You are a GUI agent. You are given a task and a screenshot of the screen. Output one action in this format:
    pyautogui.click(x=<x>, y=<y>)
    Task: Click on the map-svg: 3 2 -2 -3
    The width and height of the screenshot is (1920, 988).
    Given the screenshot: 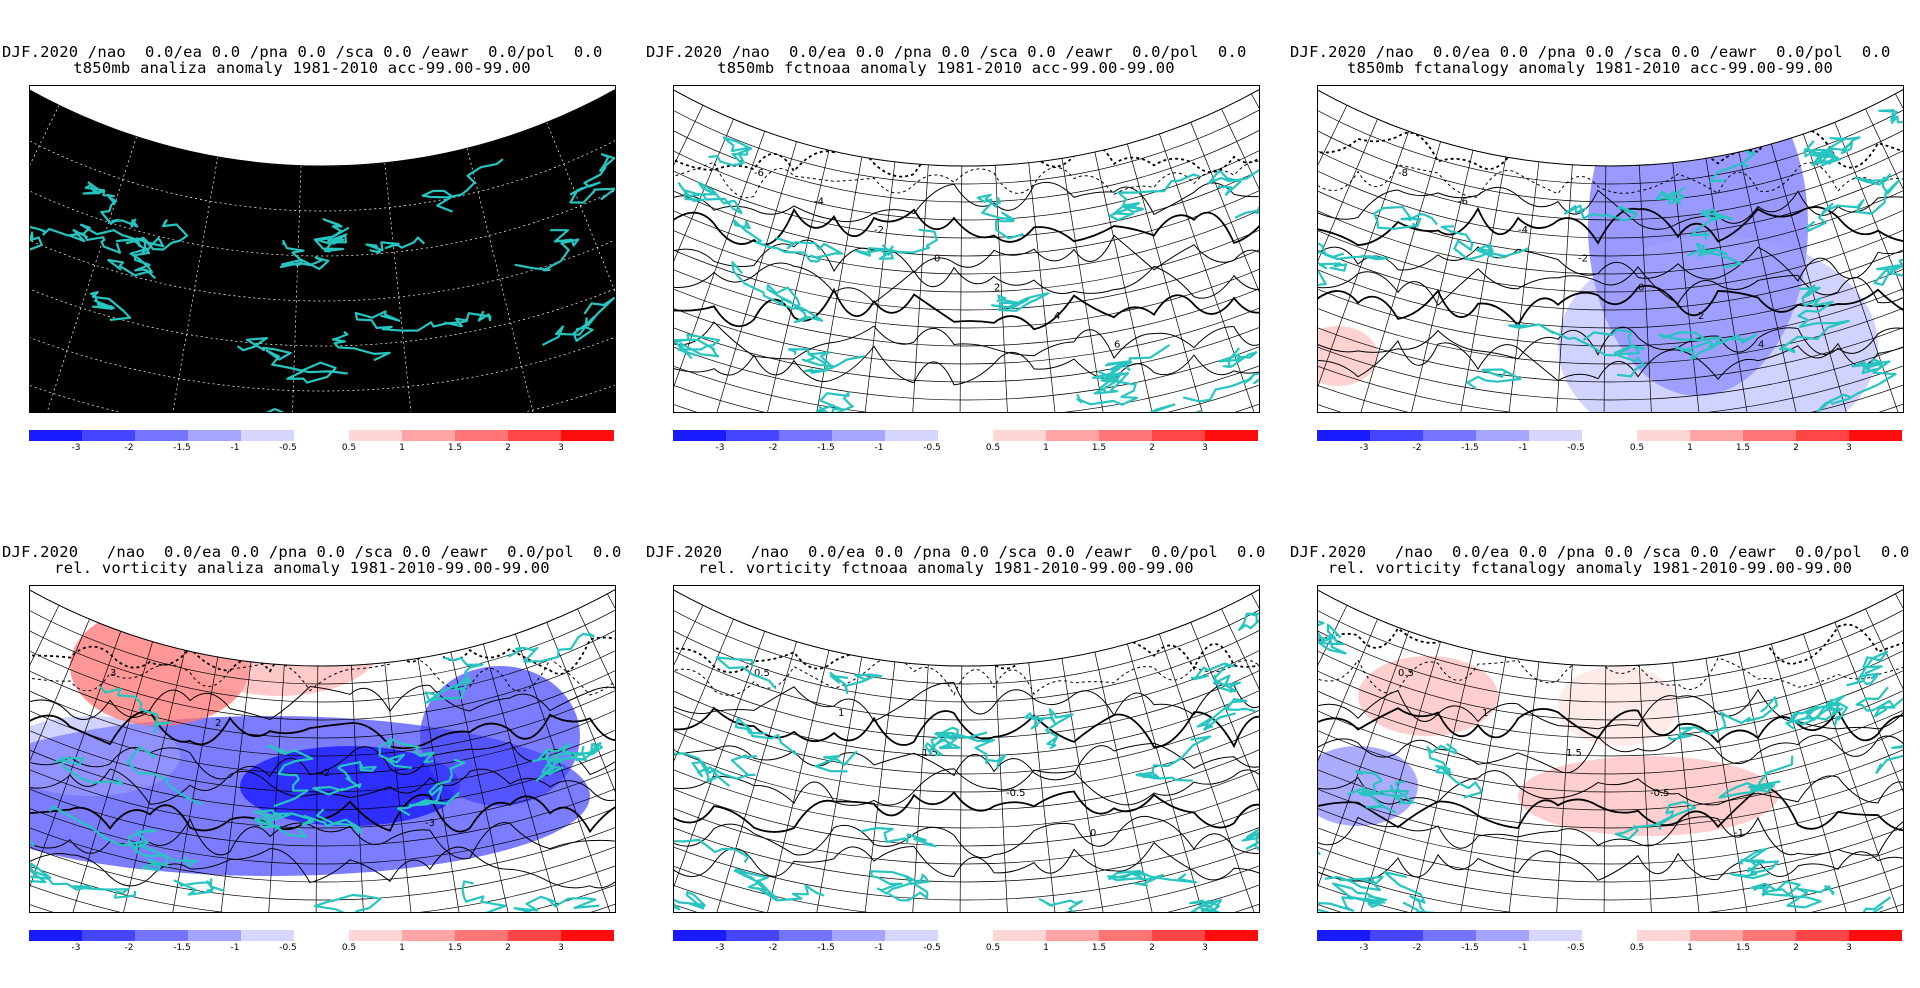 What is the action you would take?
    pyautogui.click(x=322, y=749)
    